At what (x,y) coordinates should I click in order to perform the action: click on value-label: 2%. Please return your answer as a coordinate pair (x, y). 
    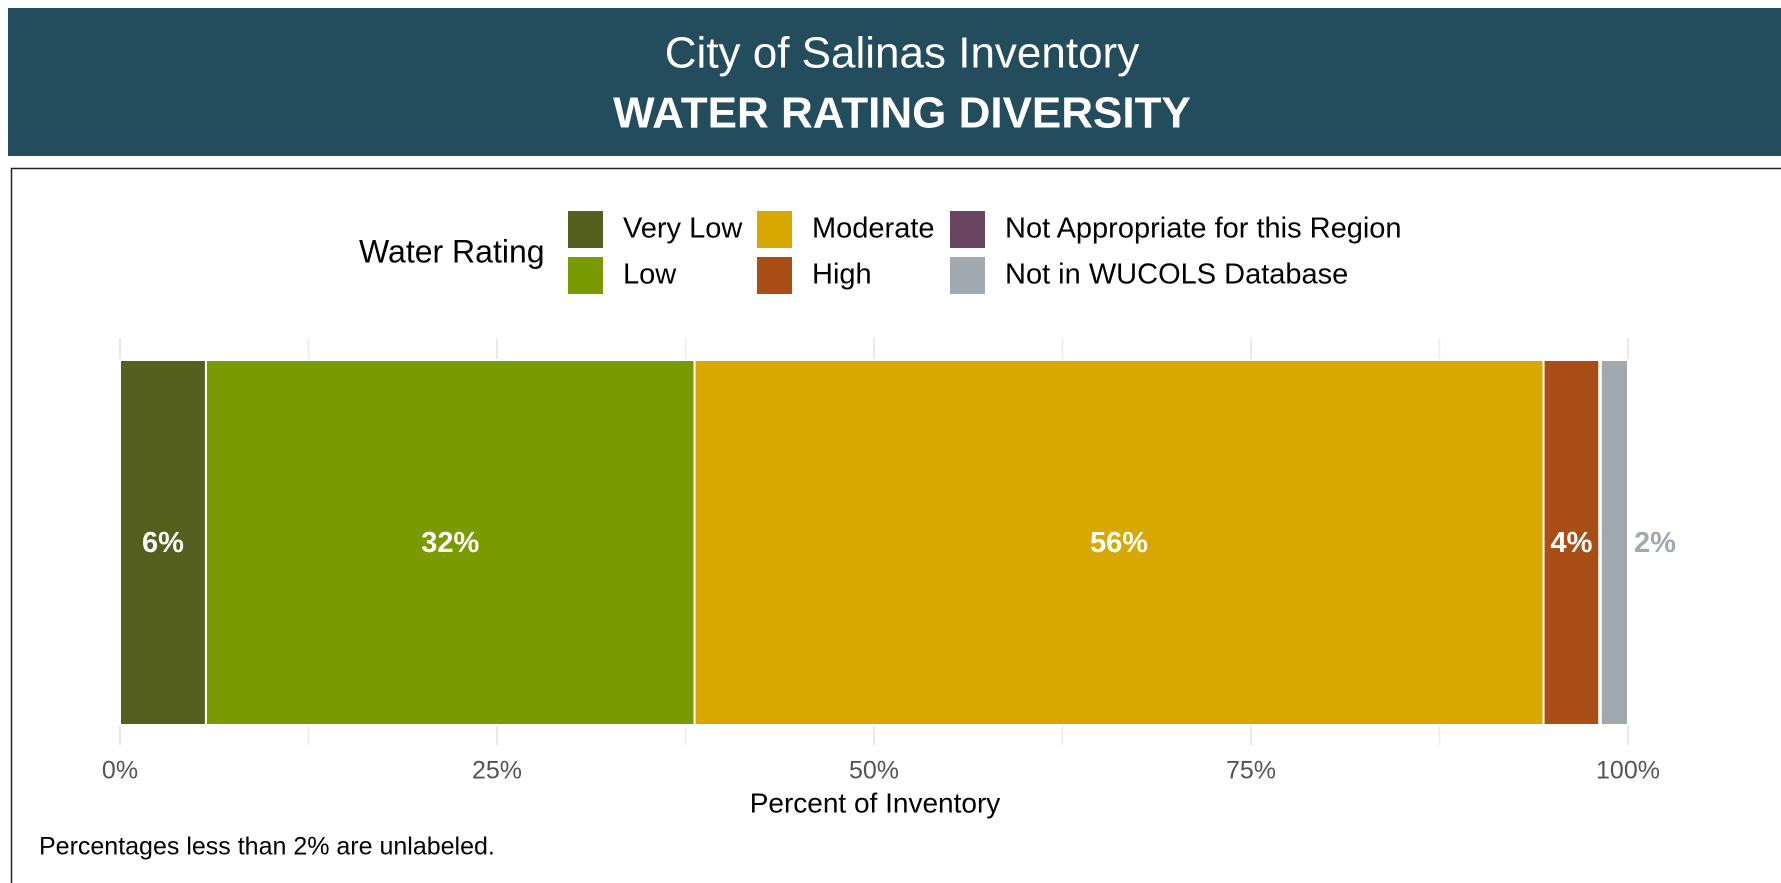
    Looking at the image, I should click on (1655, 543).